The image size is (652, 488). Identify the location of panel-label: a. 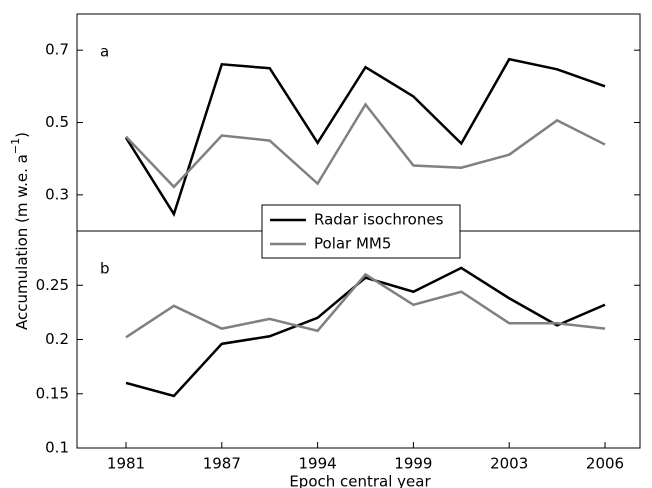
(104, 52).